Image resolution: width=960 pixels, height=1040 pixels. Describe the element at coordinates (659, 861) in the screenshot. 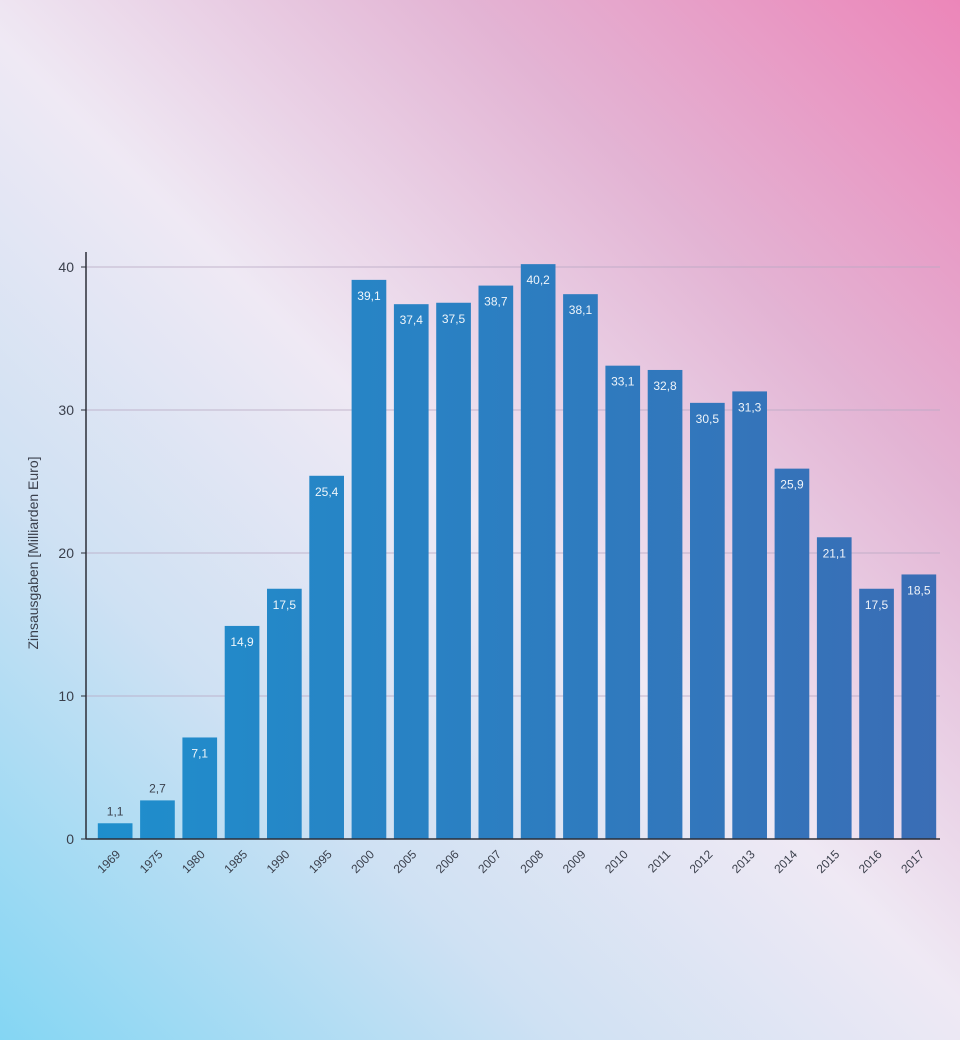

I see `x-tick-label-2011: 2011` at that location.